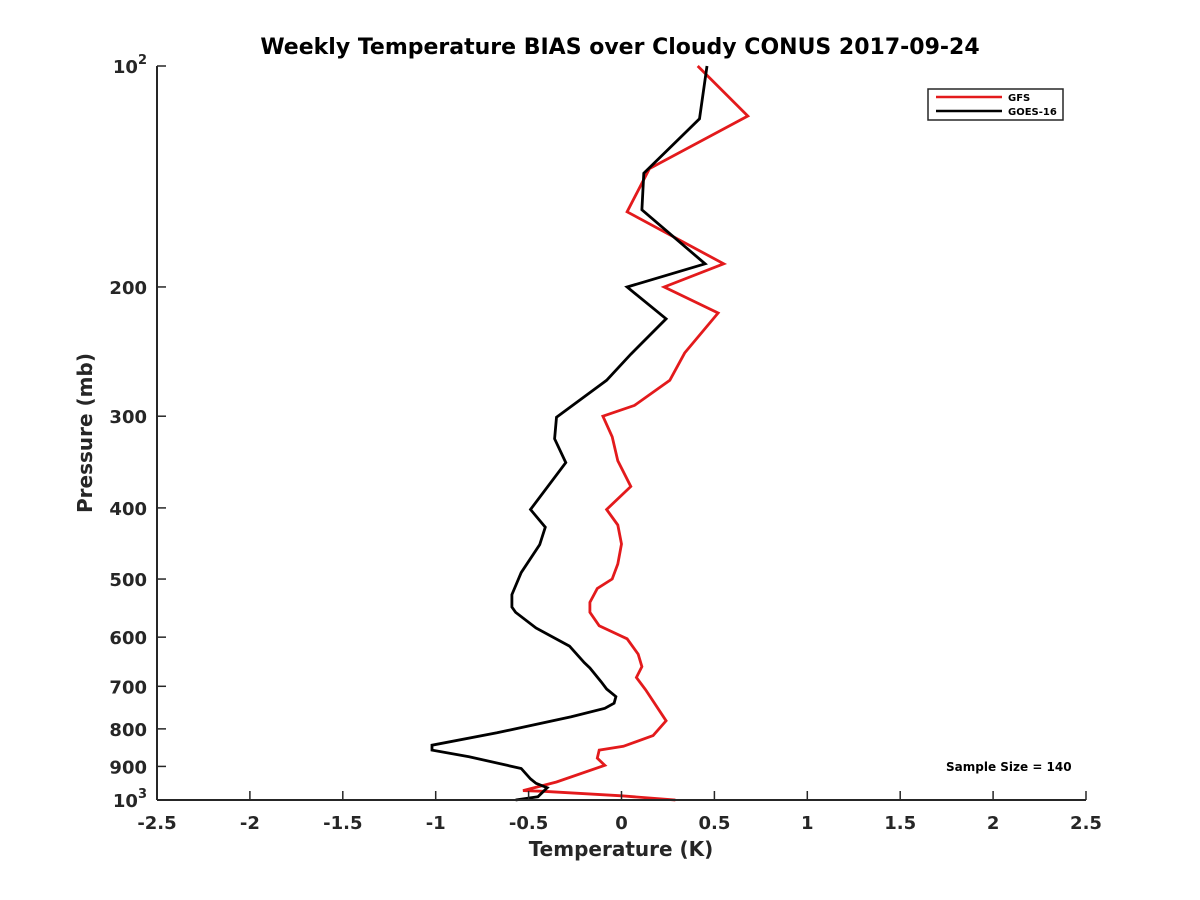 The height and width of the screenshot is (900, 1200). Describe the element at coordinates (128, 638) in the screenshot. I see `y-tick-label: 600` at that location.